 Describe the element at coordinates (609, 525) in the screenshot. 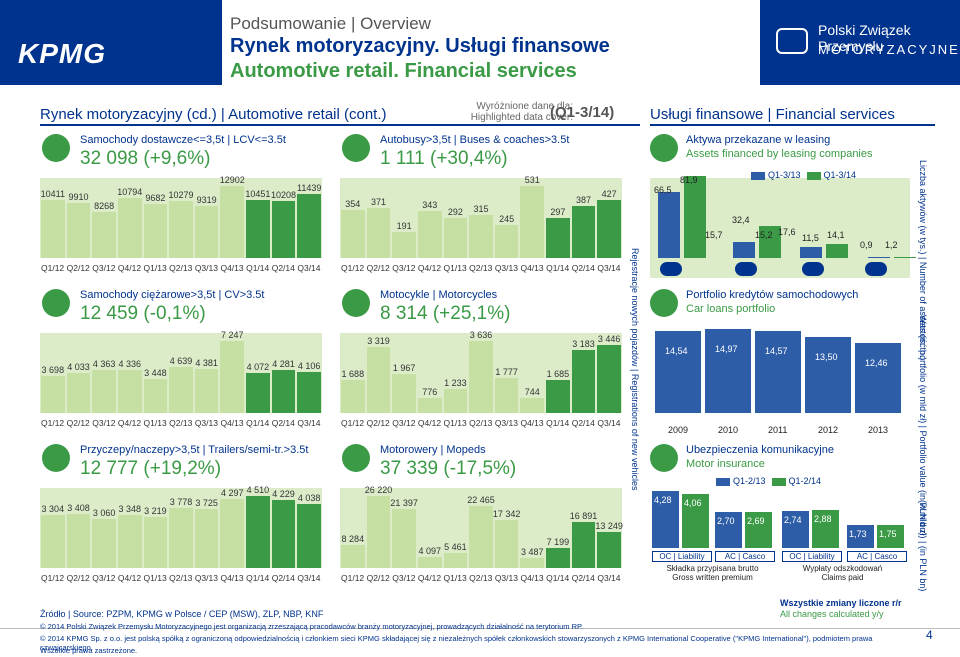

I see `data-label: 13 249` at that location.